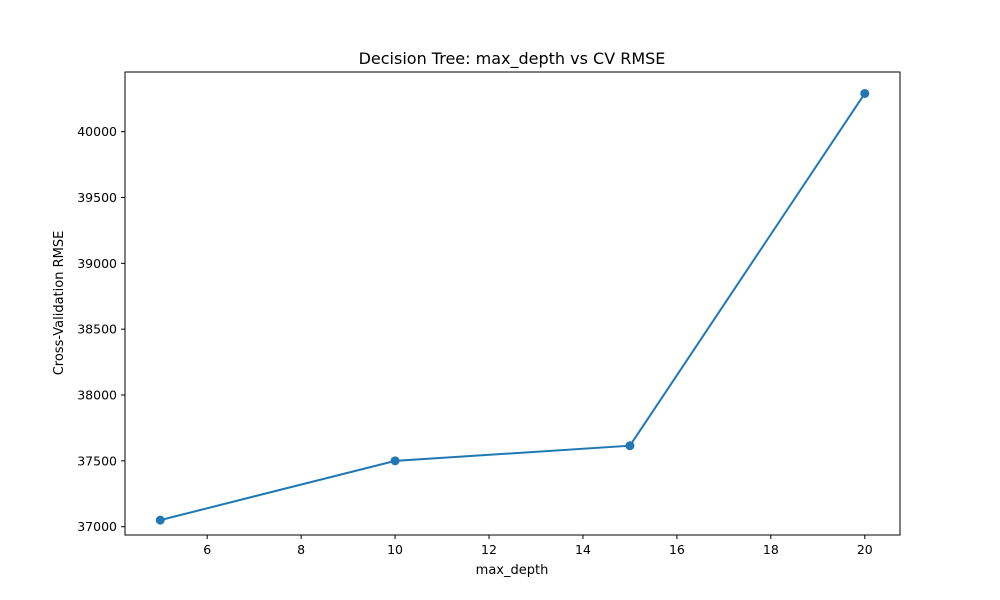  I want to click on y-axis-label: Cross-Validation RMSE, so click(59, 303).